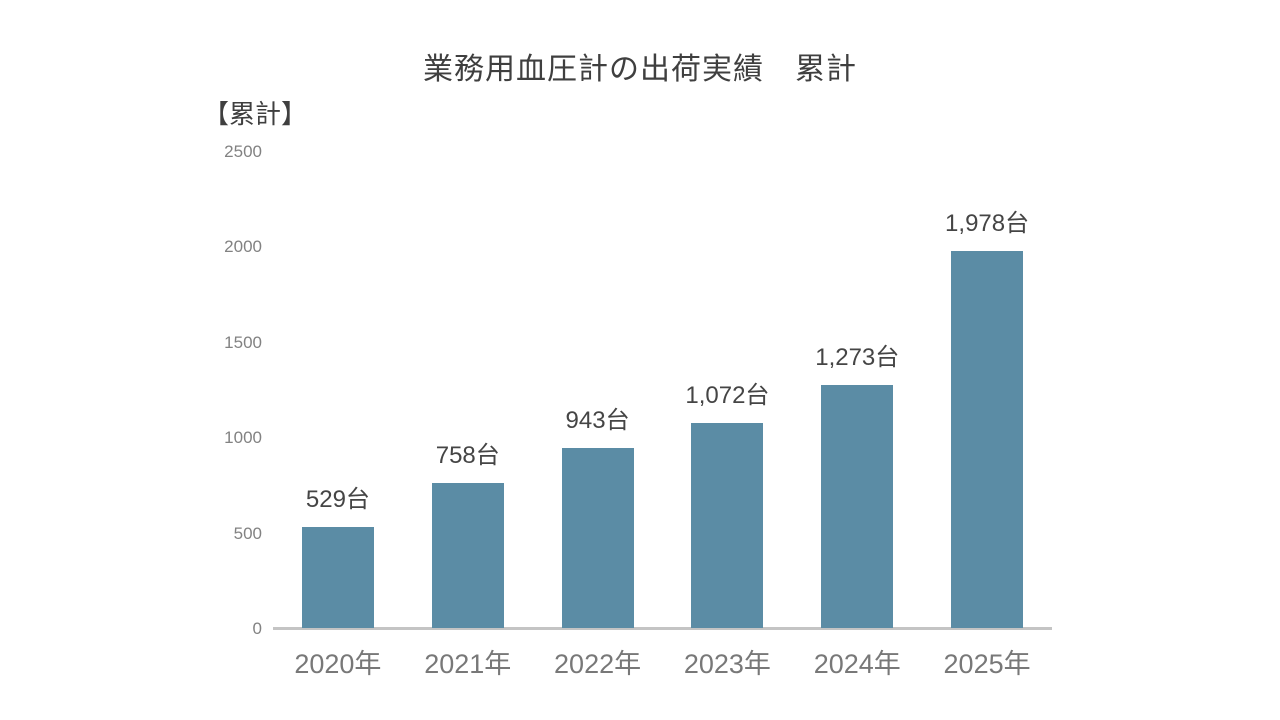  Describe the element at coordinates (468, 664) in the screenshot. I see `x-axis-category-label: 2021年` at that location.